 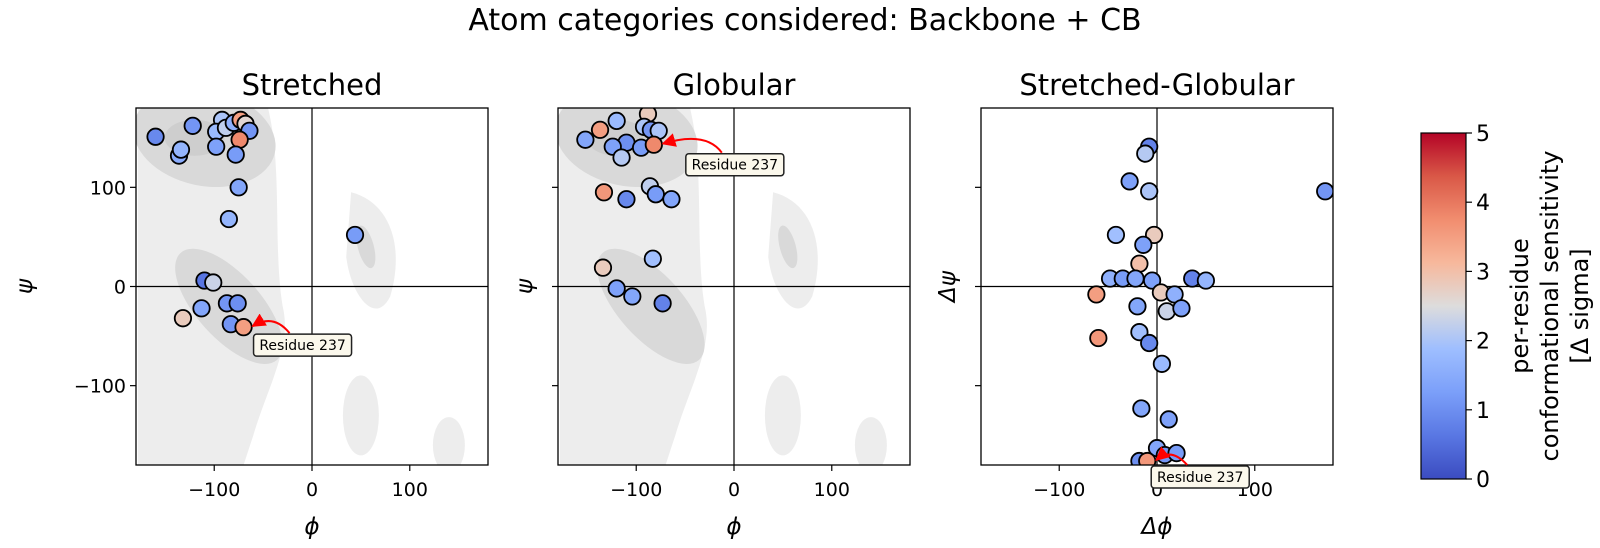 I want to click on panel-title: Stretched, so click(x=312, y=85).